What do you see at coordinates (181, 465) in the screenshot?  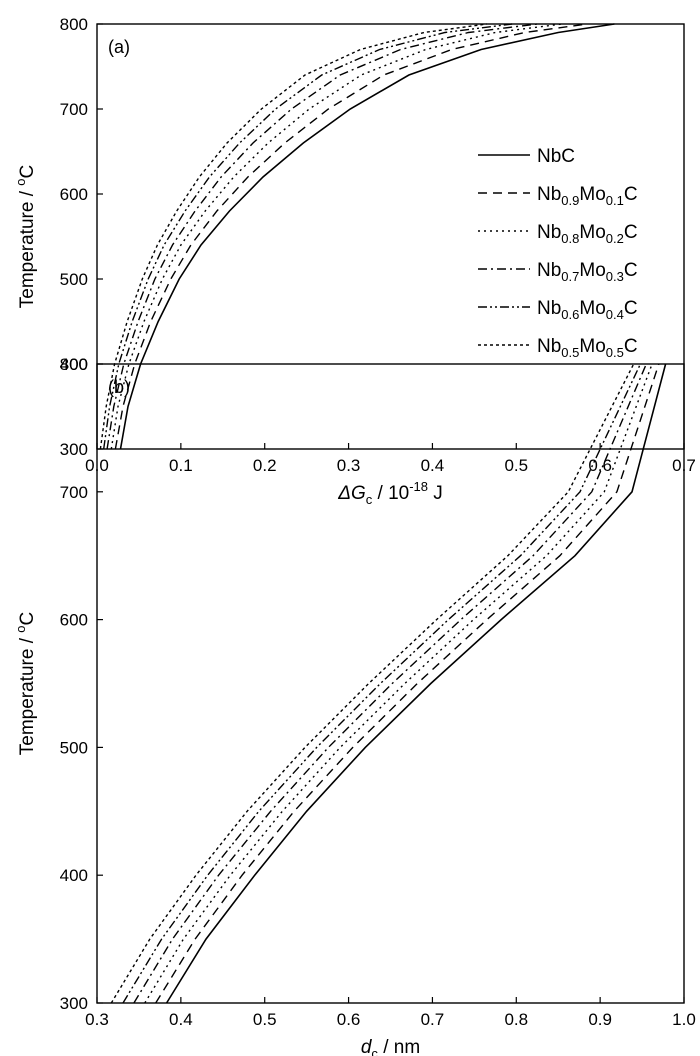 I see `x-tick-label: 0.1` at bounding box center [181, 465].